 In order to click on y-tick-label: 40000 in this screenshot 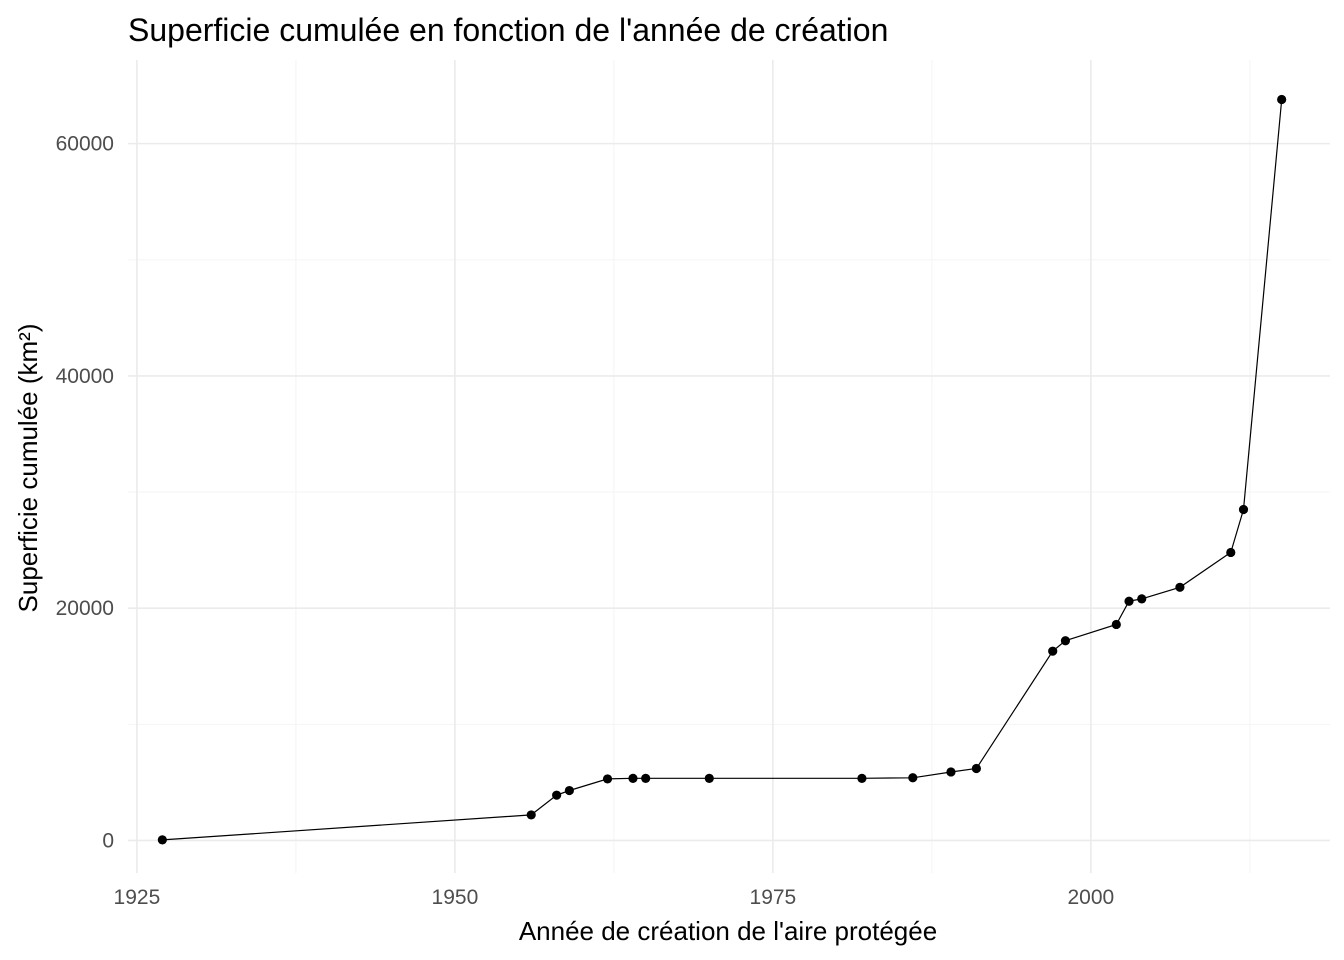, I will do `click(85, 376)`.